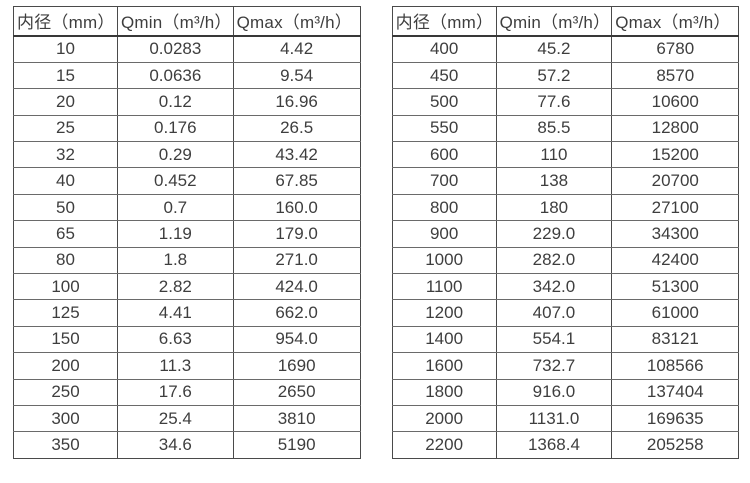  I want to click on table-cell: 42400, so click(675, 260).